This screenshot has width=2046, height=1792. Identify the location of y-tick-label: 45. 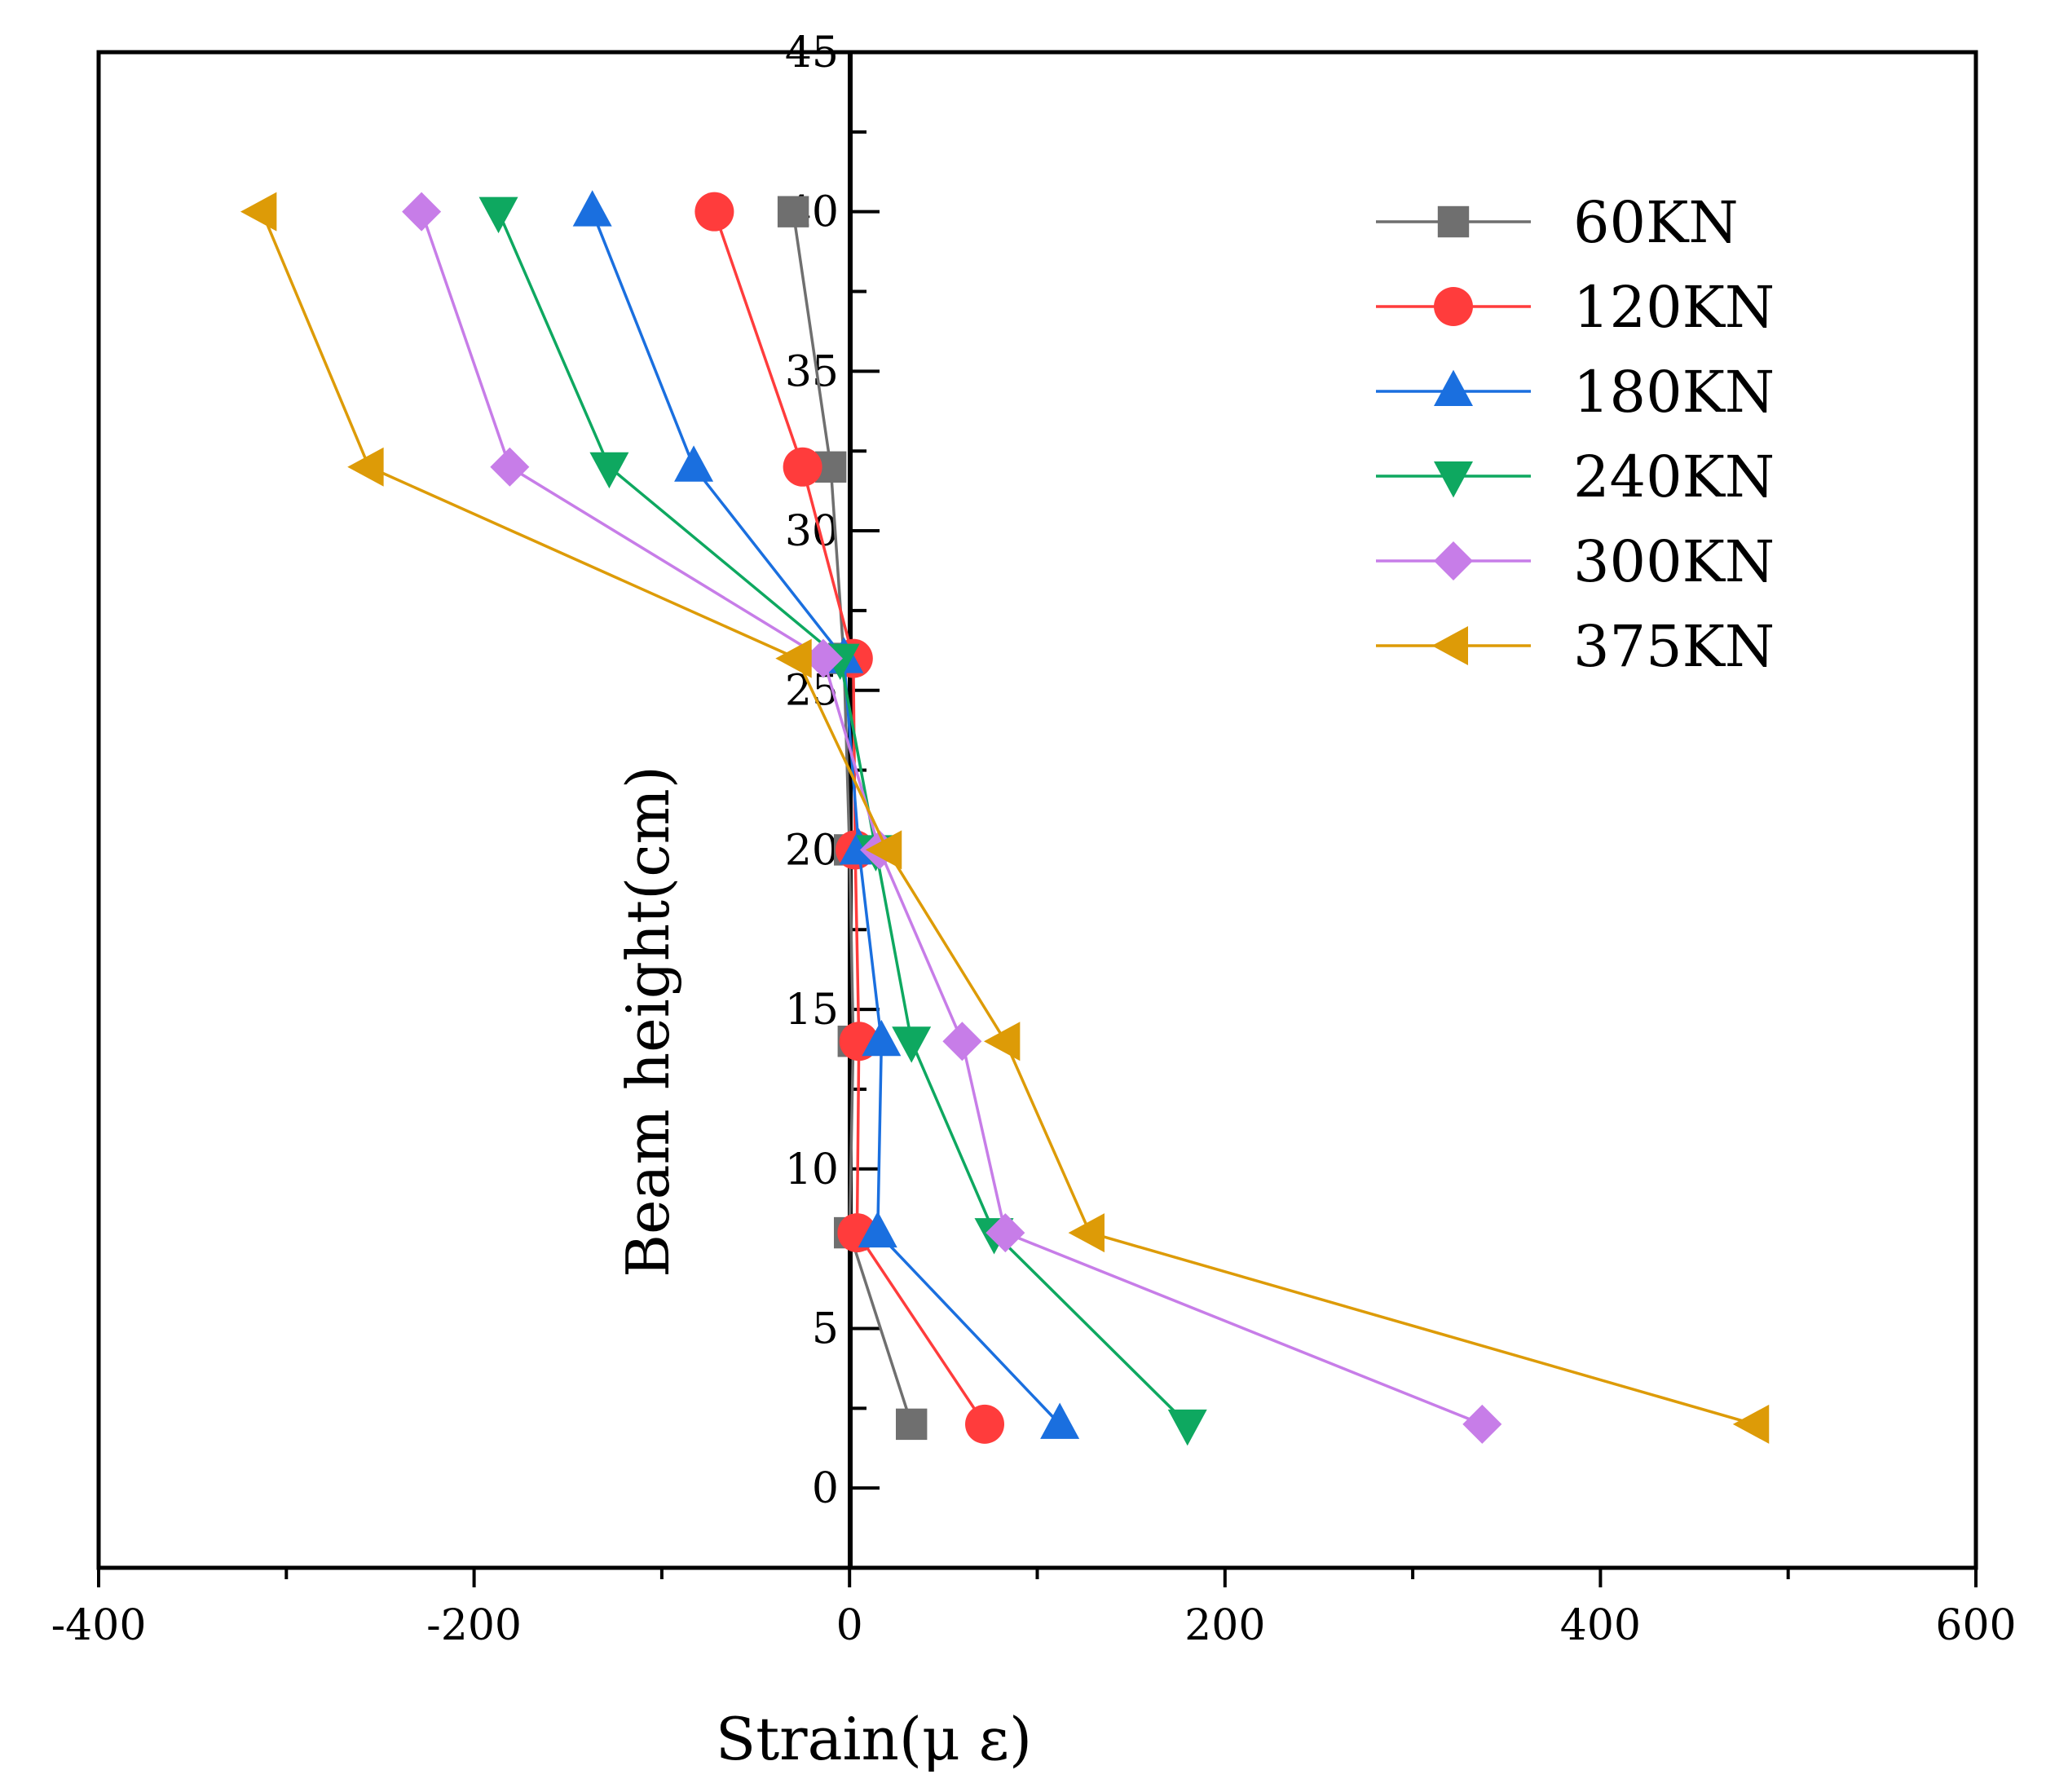
(812, 53).